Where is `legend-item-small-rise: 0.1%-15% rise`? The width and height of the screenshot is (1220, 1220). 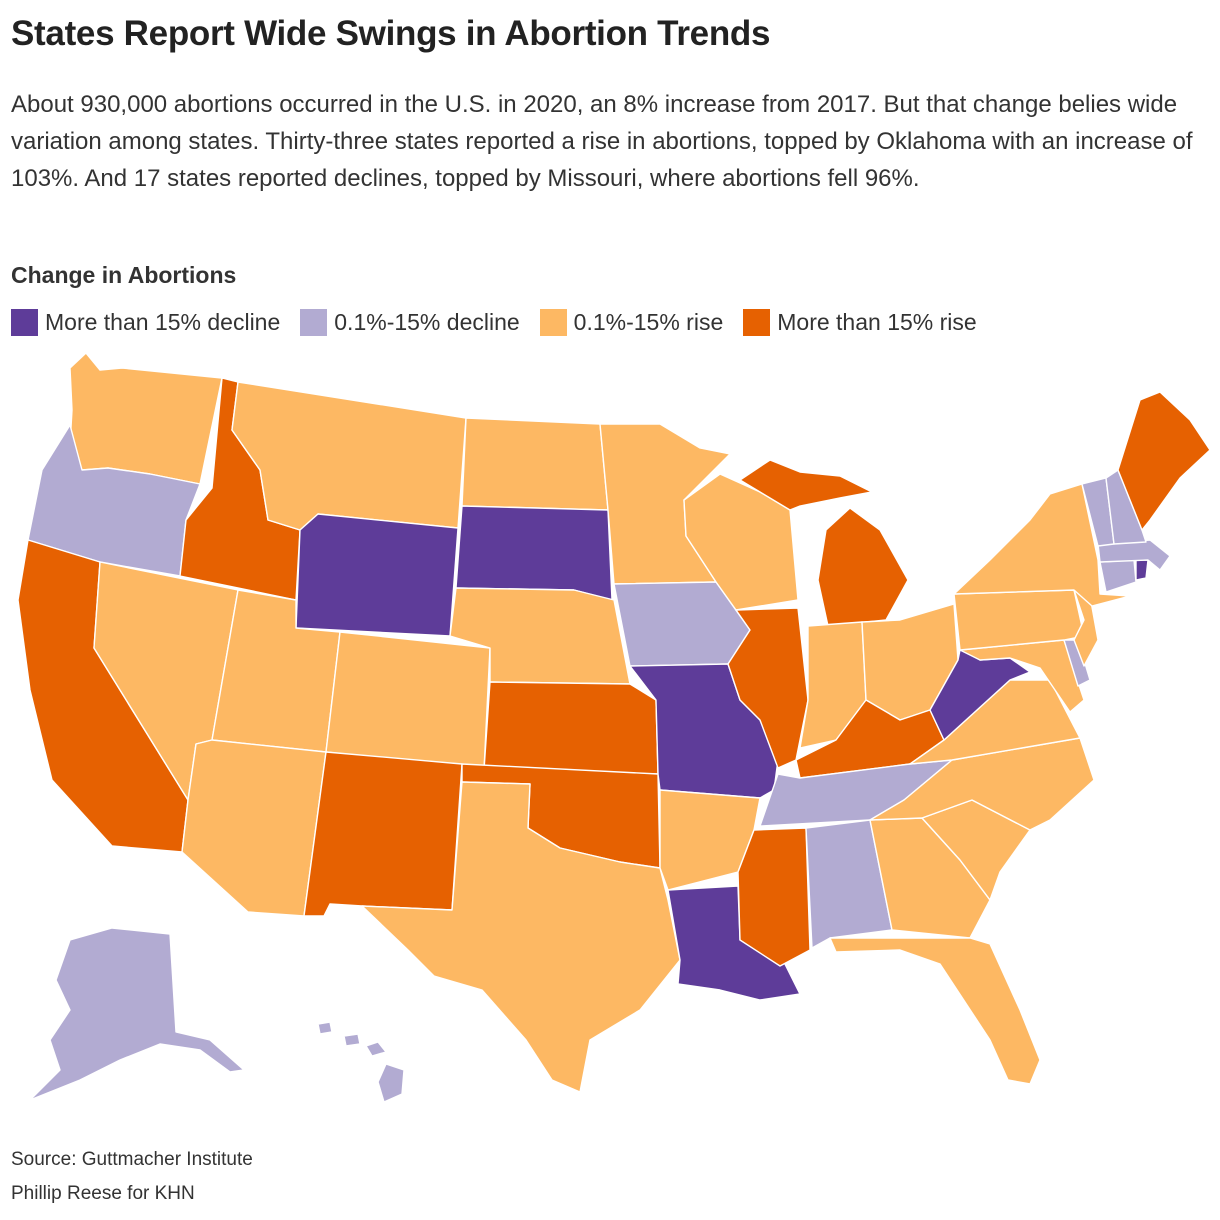 legend-item-small-rise: 0.1%-15% rise is located at coordinates (631, 322).